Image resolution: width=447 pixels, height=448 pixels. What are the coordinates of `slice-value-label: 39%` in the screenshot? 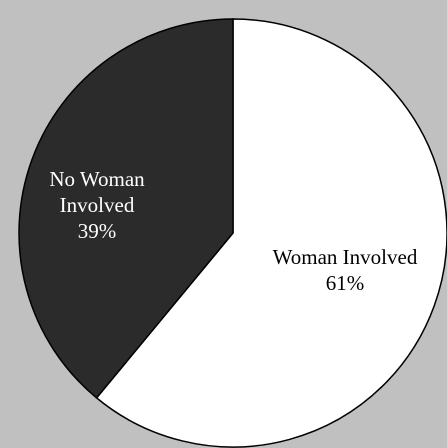 It's located at (97, 231).